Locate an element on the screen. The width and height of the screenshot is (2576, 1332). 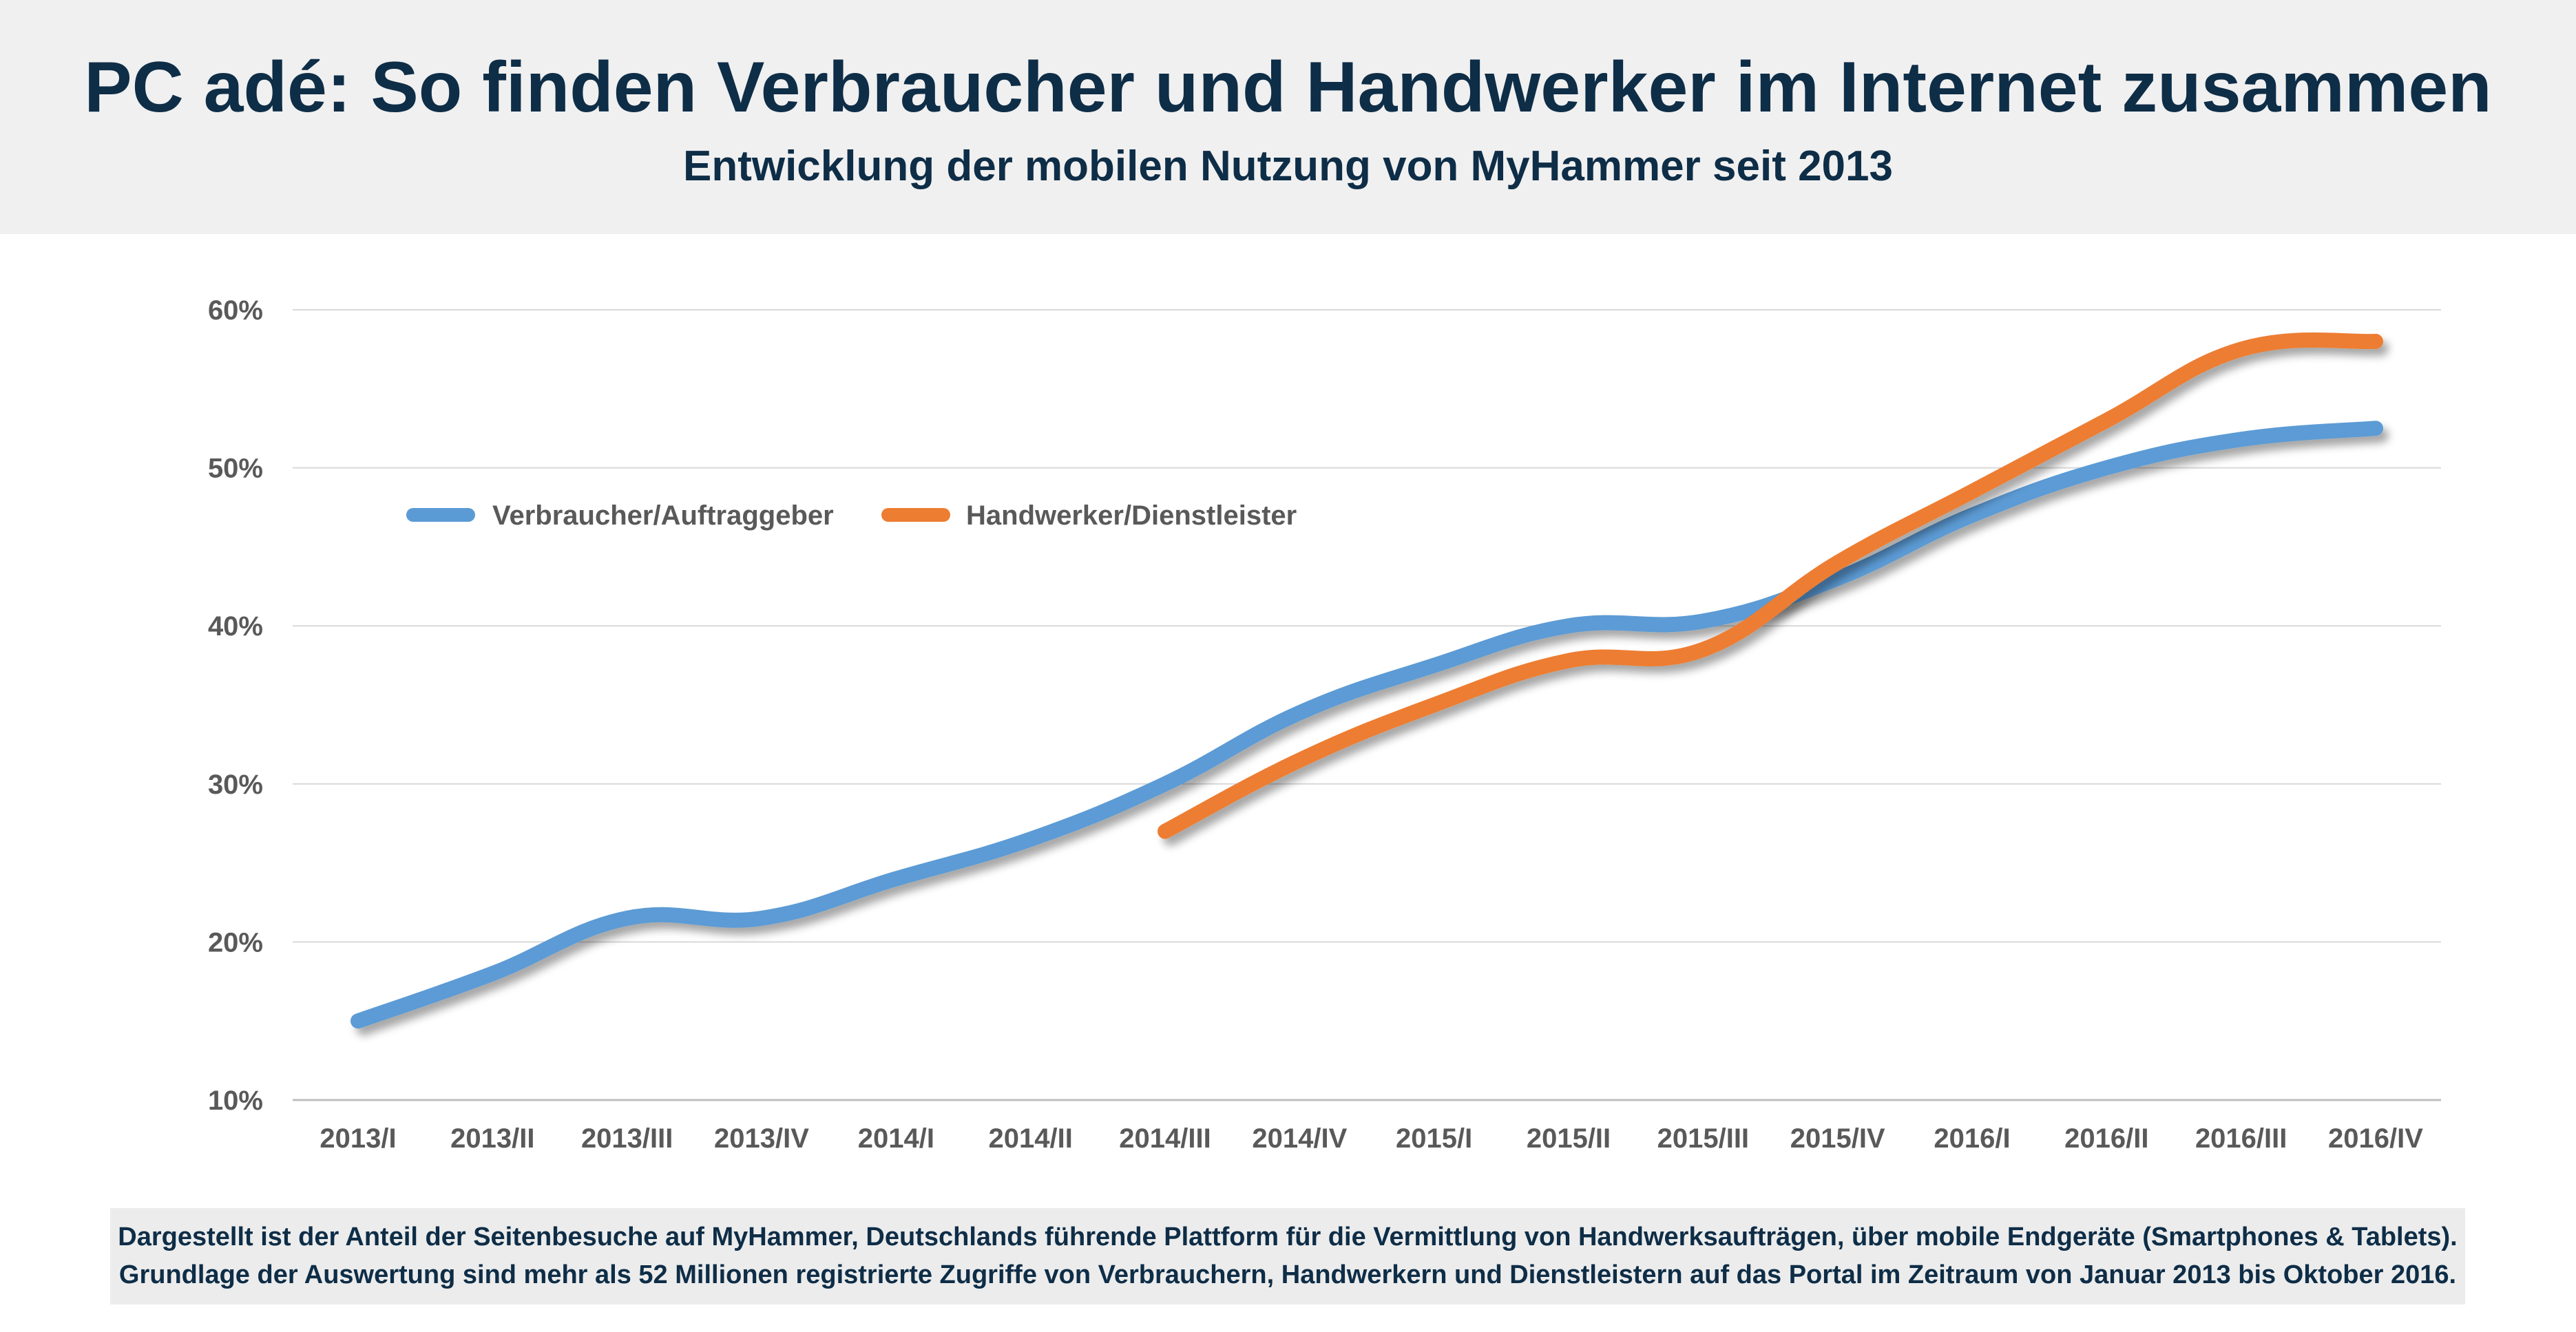
x-tick-label: 2016/III is located at coordinates (2241, 1138).